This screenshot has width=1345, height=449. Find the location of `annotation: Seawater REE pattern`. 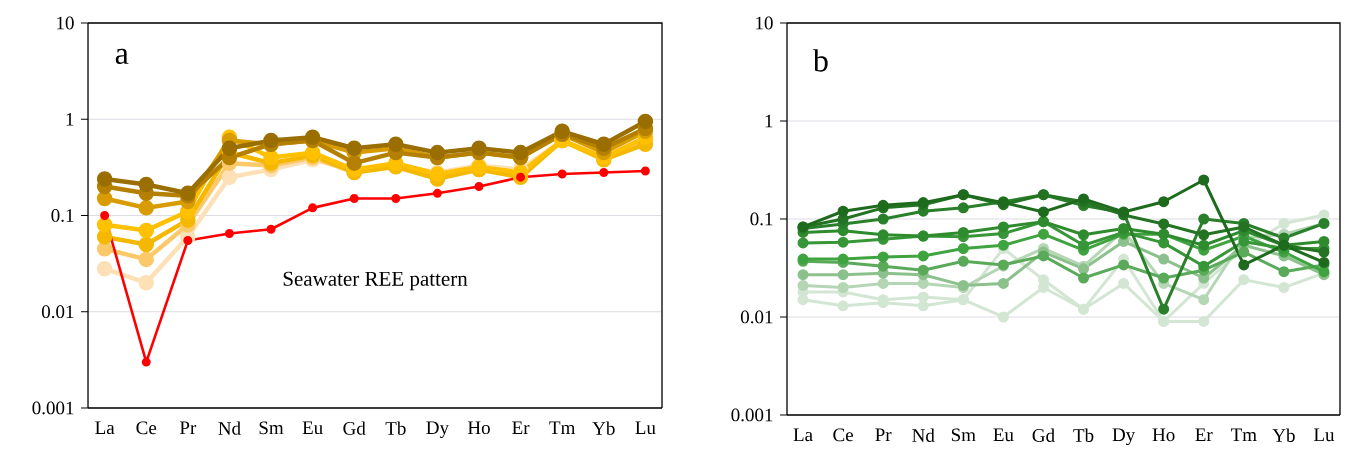

annotation: Seawater REE pattern is located at coordinates (375, 281).